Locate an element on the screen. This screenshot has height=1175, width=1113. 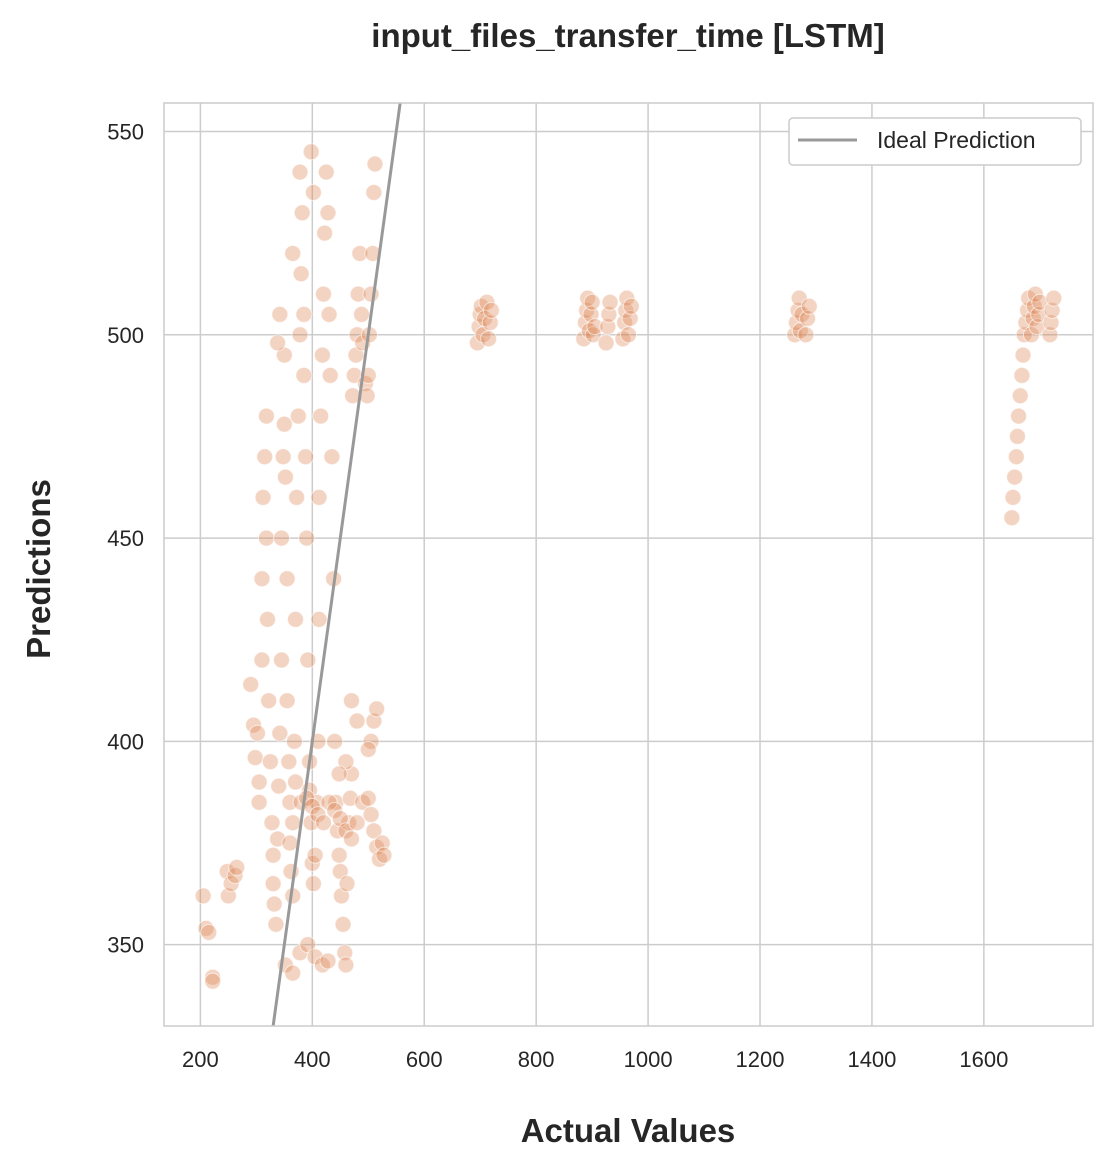
legend-box is located at coordinates (935, 141).